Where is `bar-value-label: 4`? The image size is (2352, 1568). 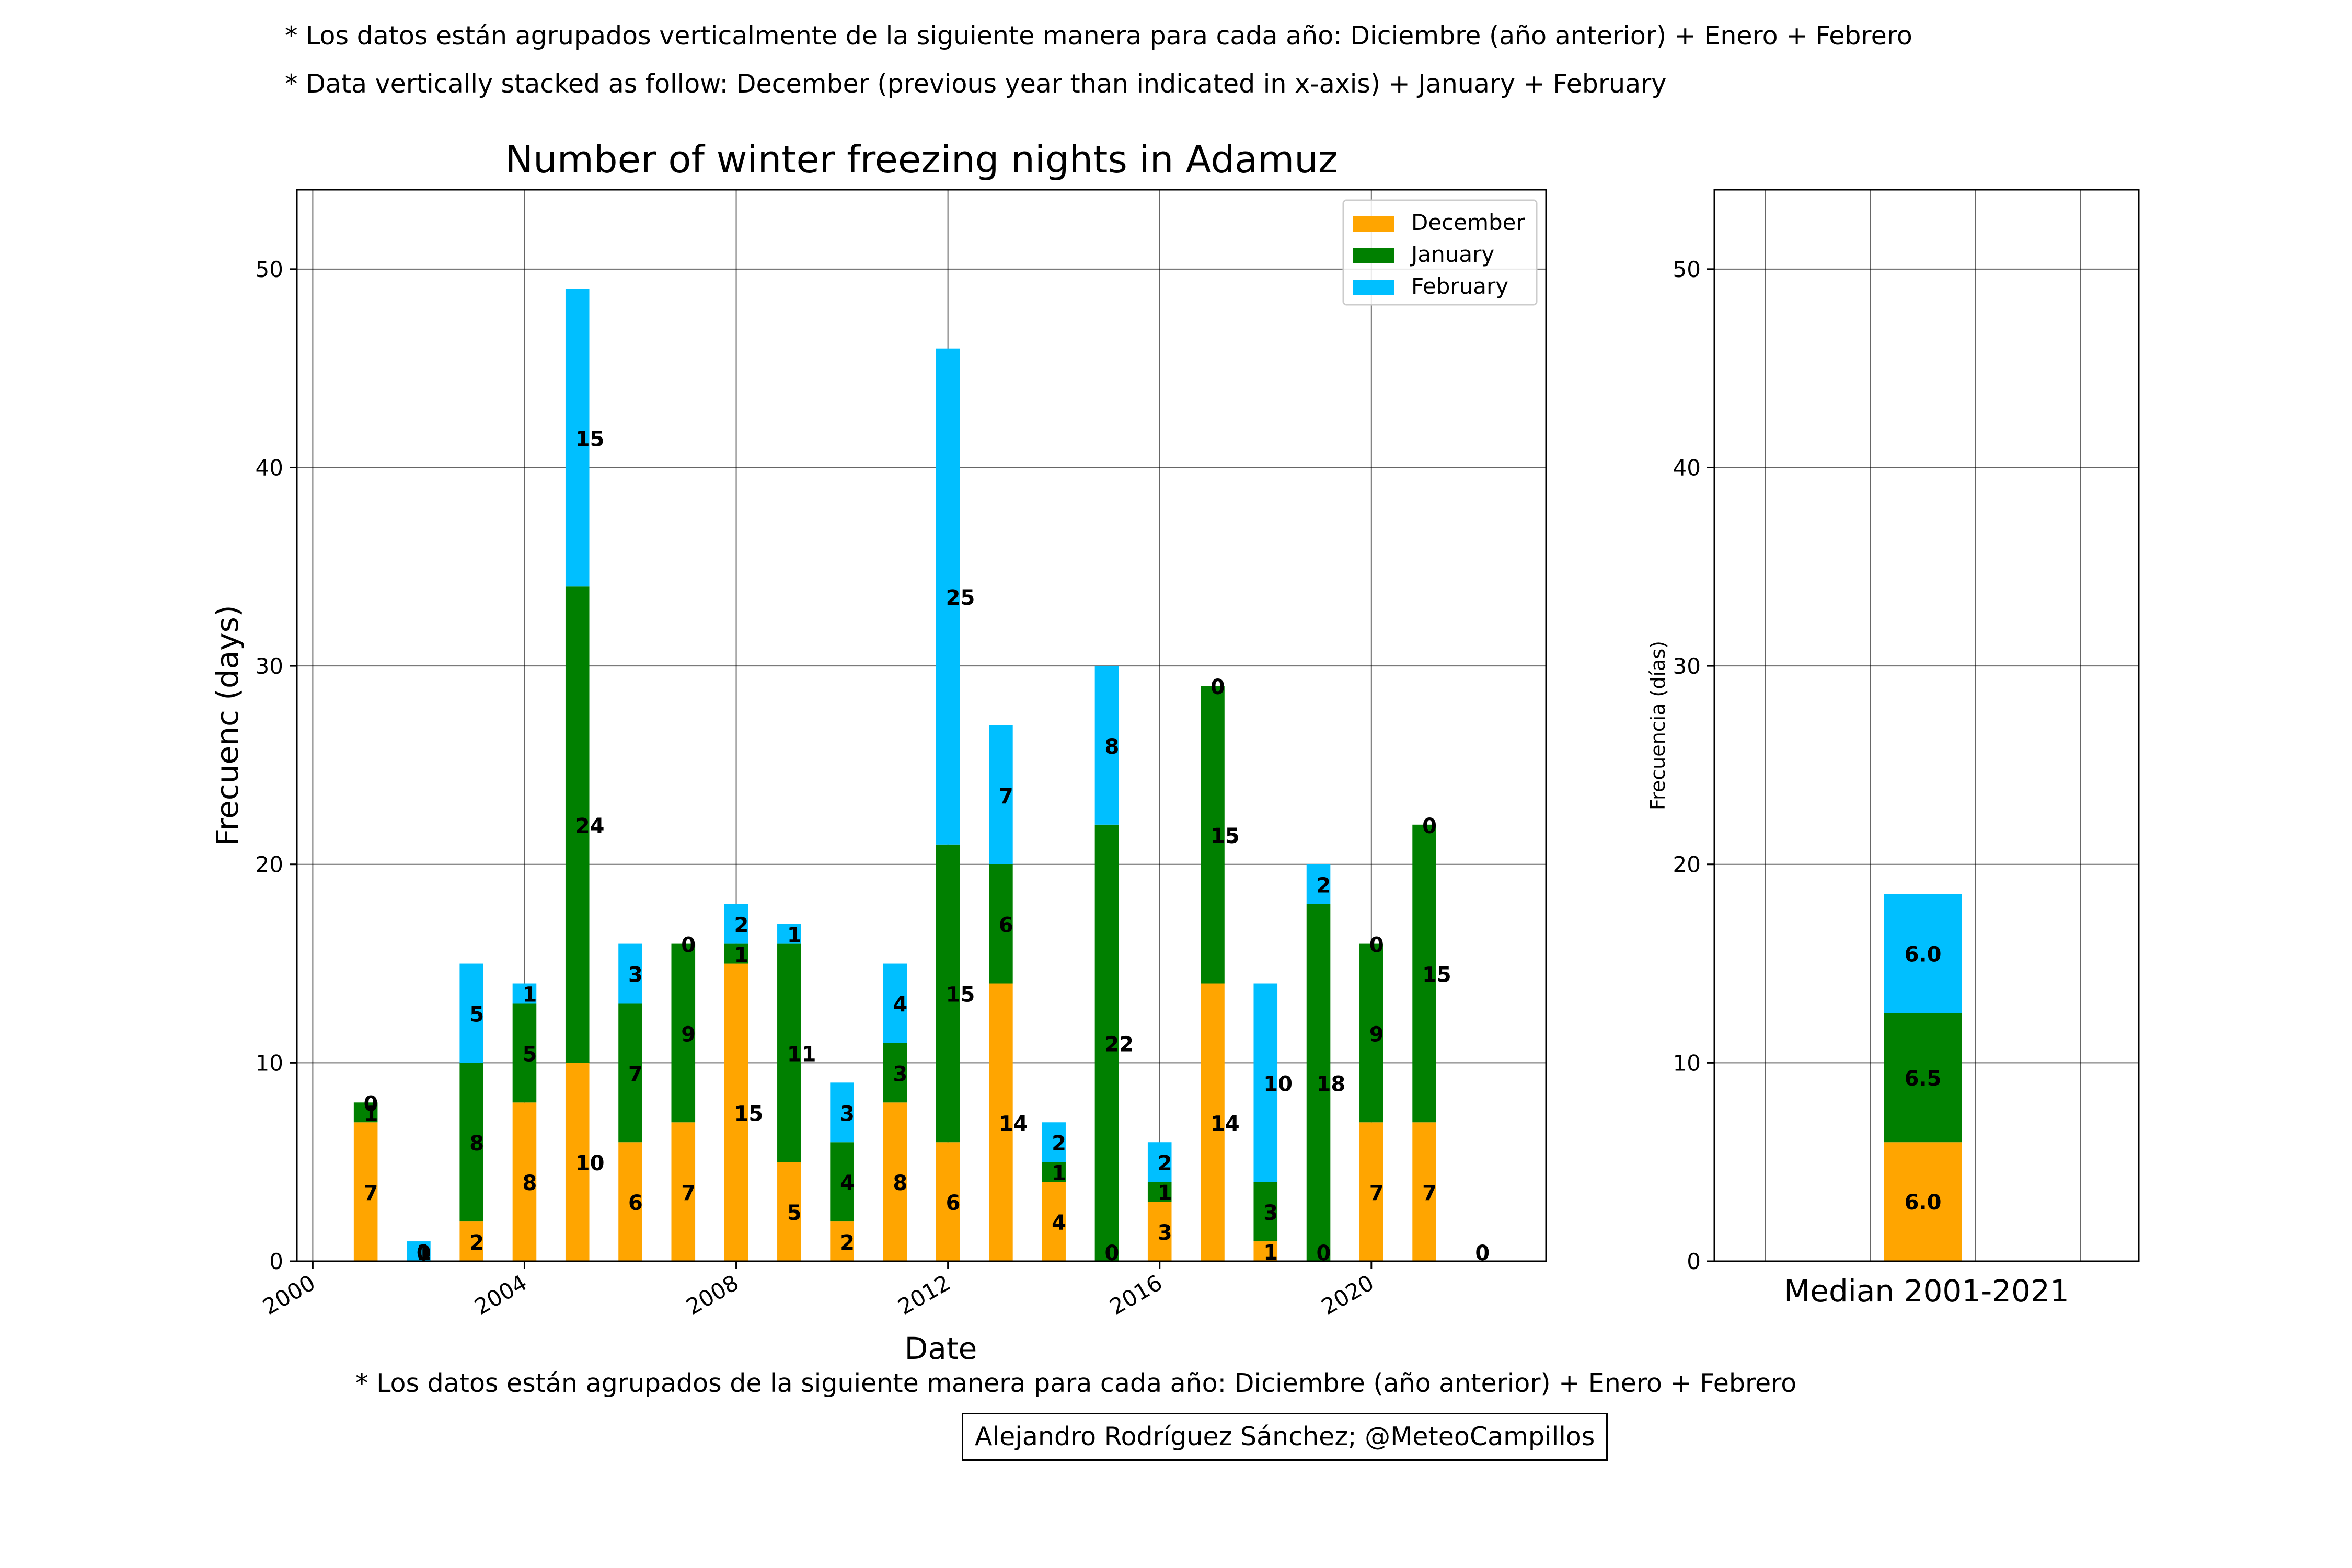
bar-value-label: 4 is located at coordinates (1059, 1223).